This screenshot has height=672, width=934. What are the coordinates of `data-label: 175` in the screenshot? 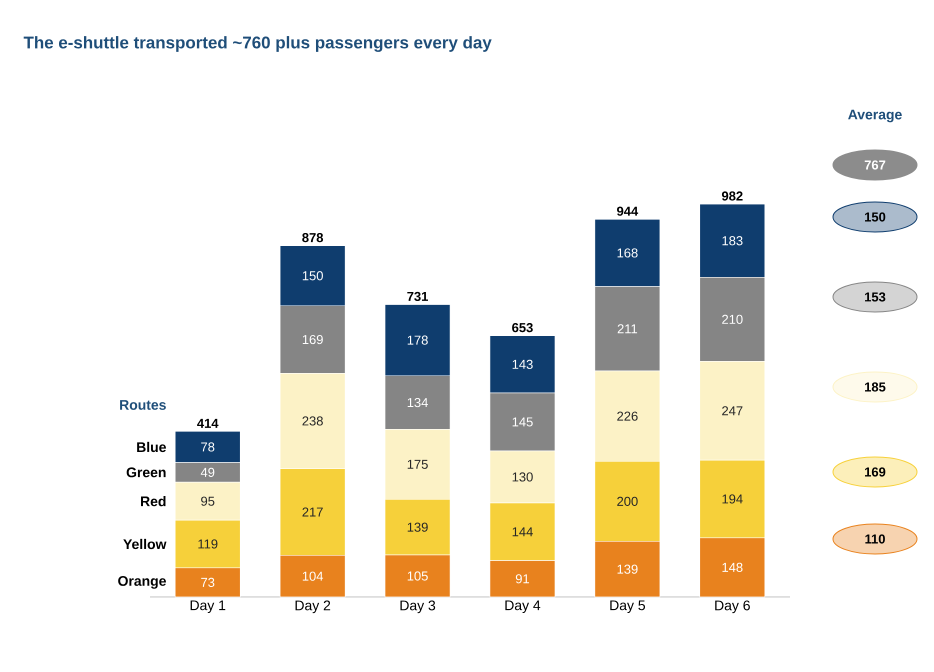 It's located at (418, 464).